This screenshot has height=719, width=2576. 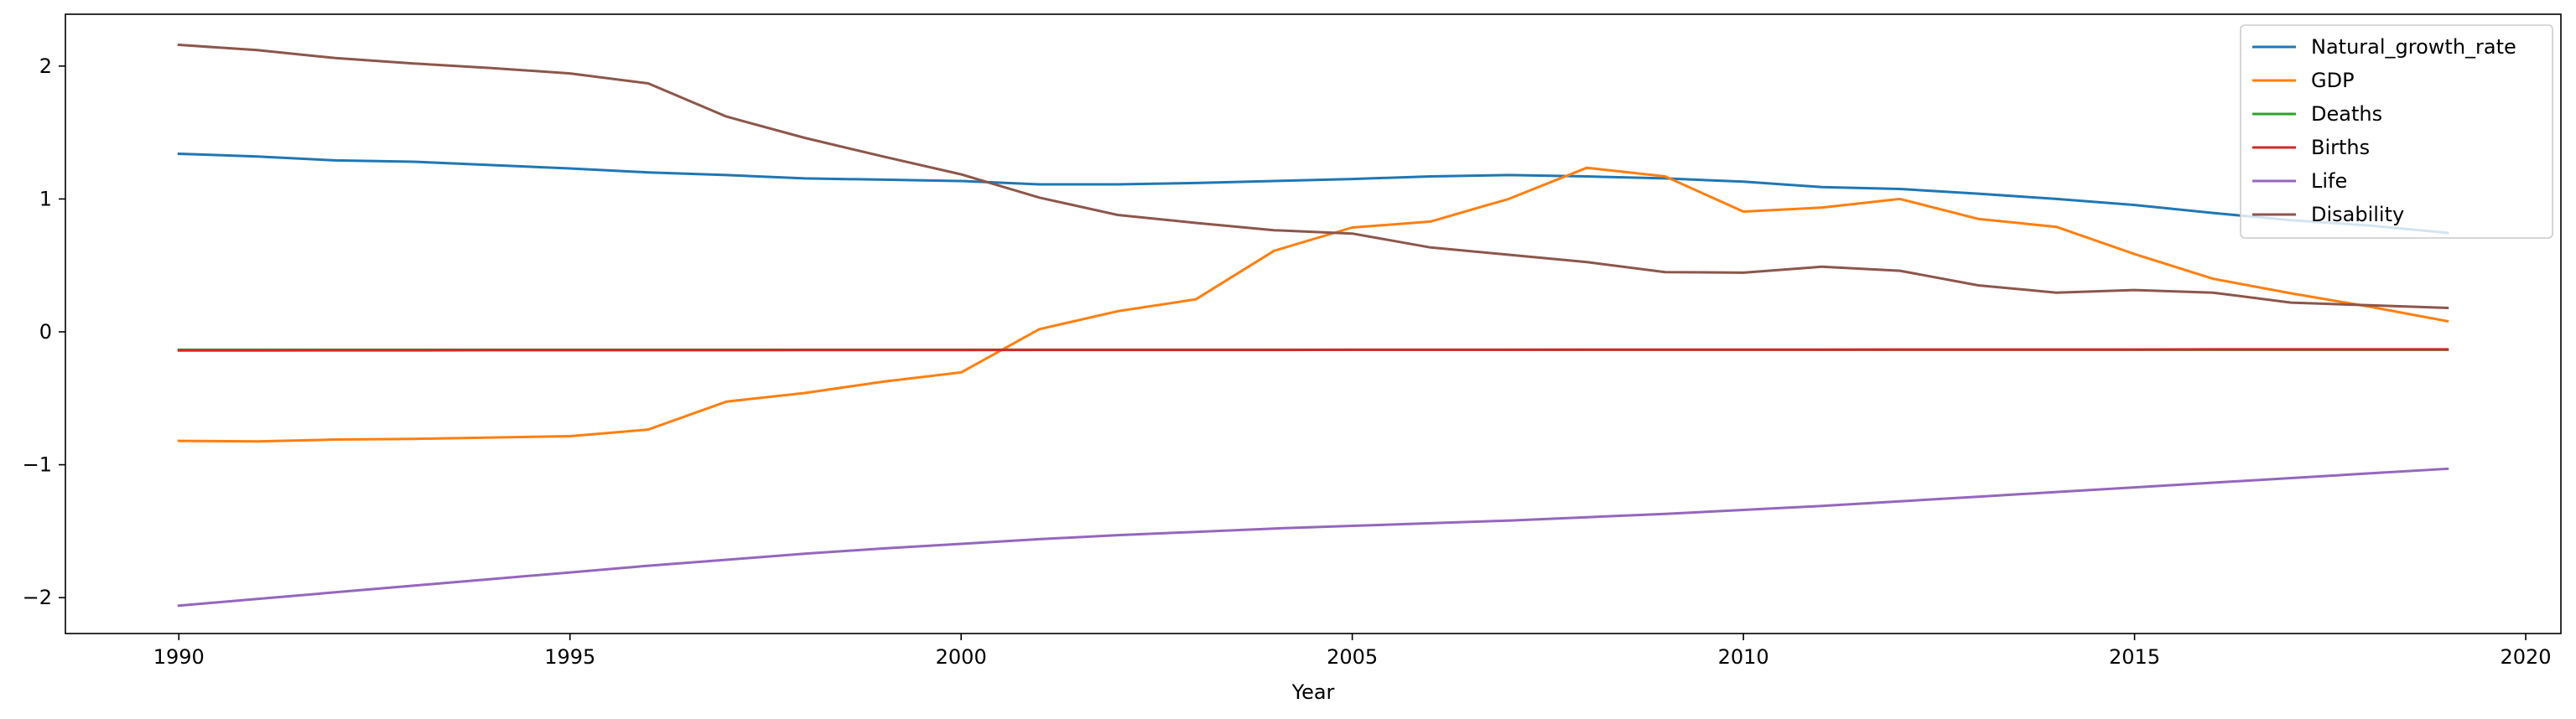 I want to click on y-axis: −2 −1 0 1 2, so click(x=44, y=332).